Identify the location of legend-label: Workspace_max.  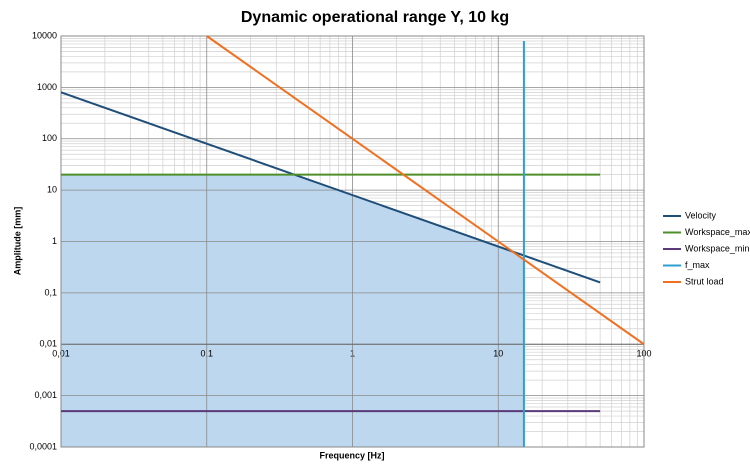
(717, 232).